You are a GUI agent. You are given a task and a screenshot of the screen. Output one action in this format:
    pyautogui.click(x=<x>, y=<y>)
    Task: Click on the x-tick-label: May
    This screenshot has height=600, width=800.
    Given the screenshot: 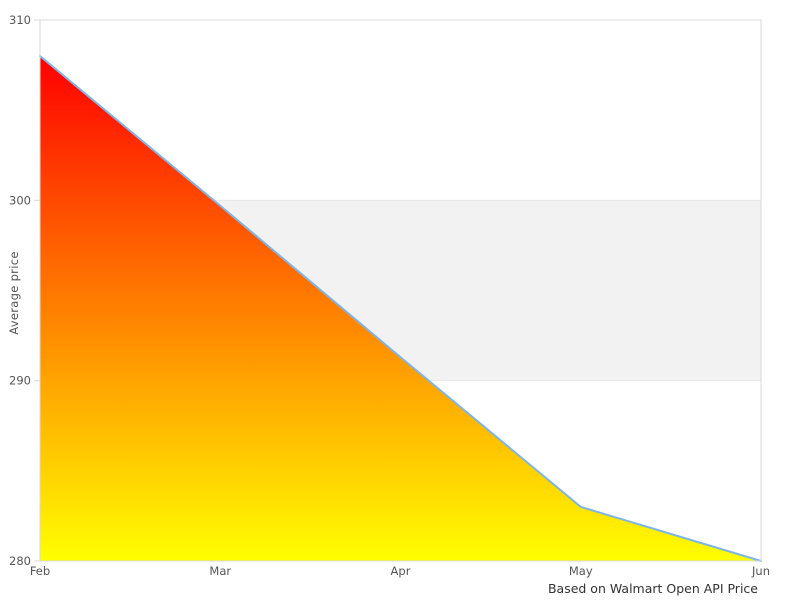 What is the action you would take?
    pyautogui.click(x=581, y=571)
    